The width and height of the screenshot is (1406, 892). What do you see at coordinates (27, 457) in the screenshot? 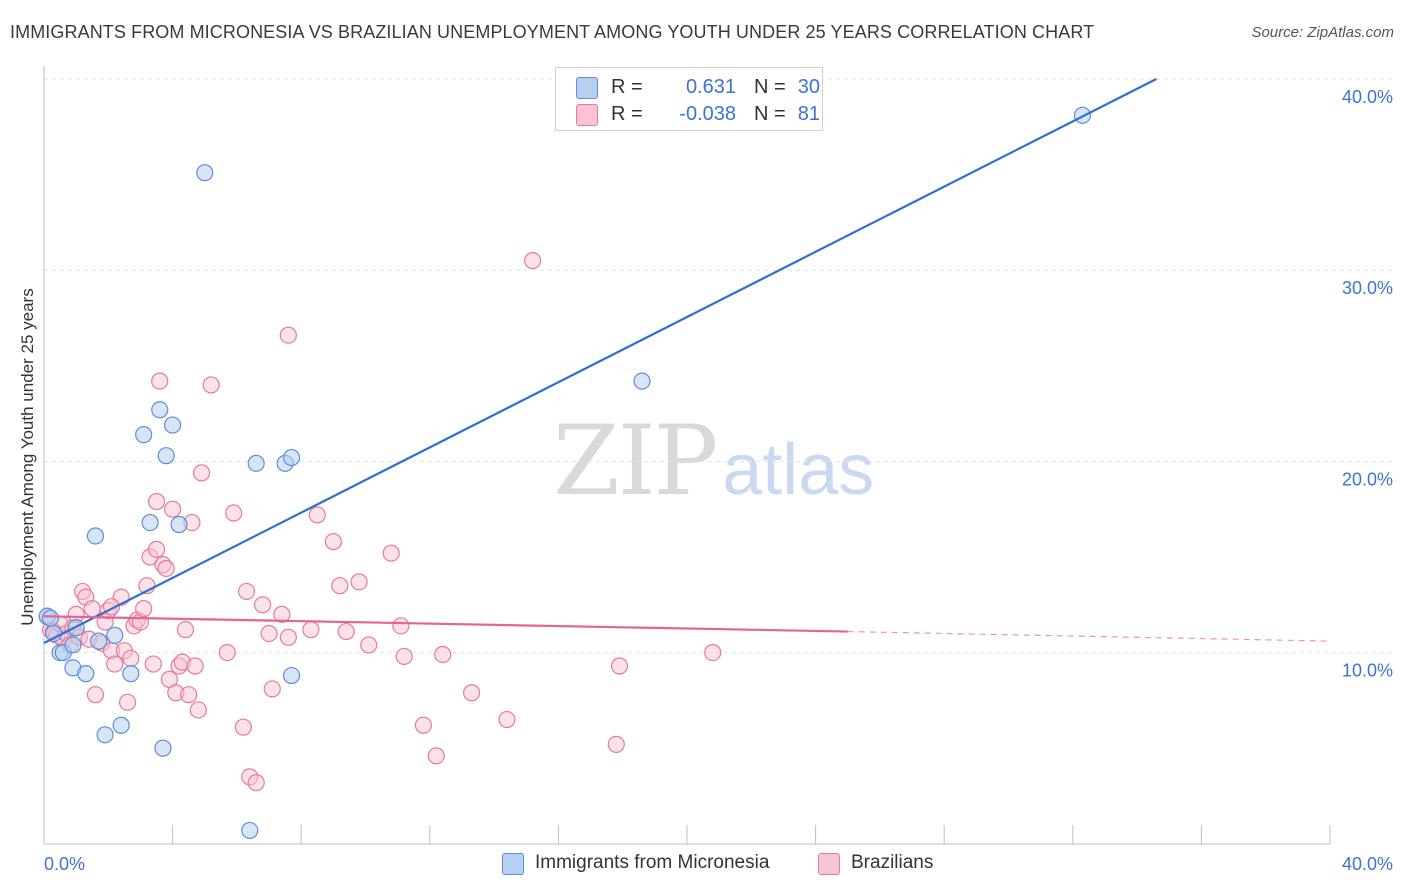
I see `y-axis-label: Unemployment Among Youth under 25 years` at bounding box center [27, 457].